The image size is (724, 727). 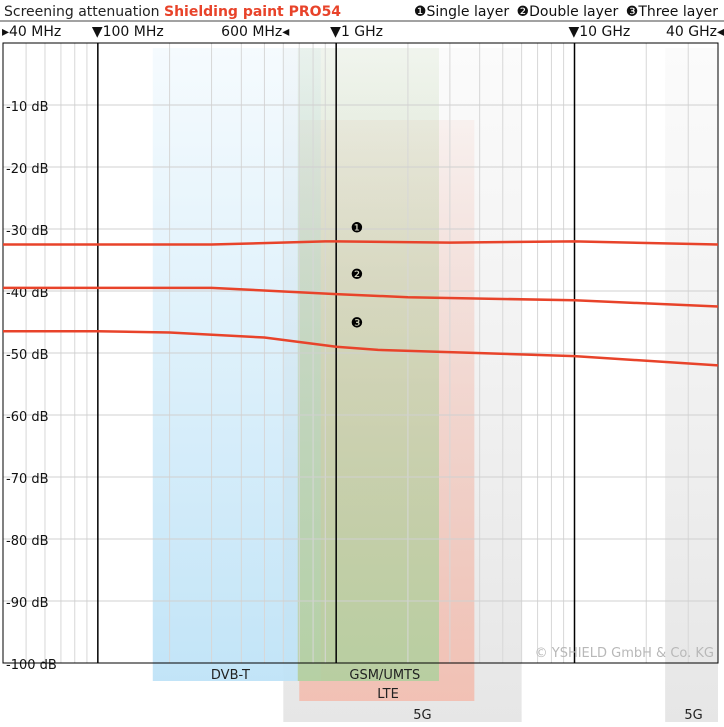 I want to click on x-tick-label: 40 GHz◂, so click(x=694, y=32).